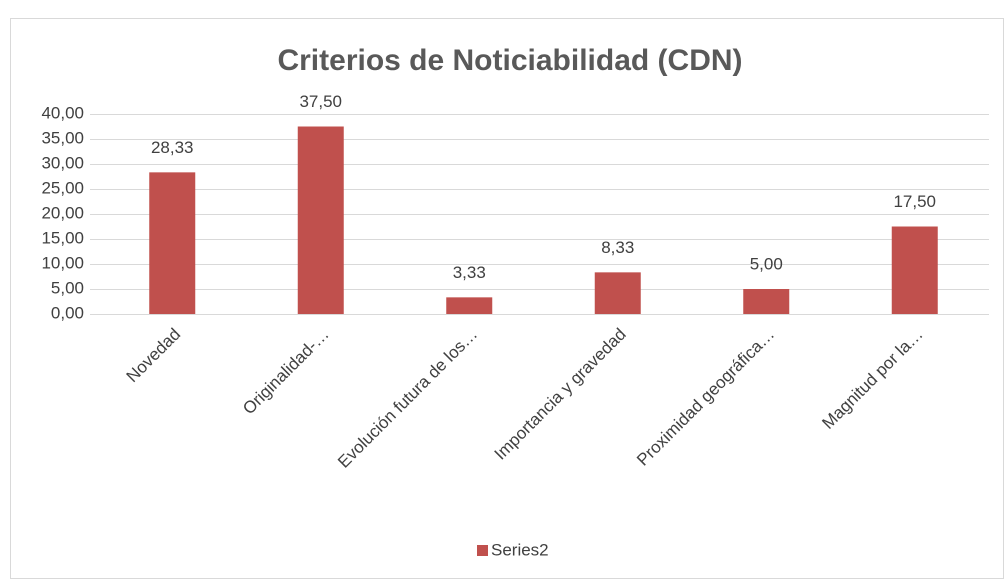 This screenshot has height=580, width=1005. I want to click on data-label: 3,33, so click(469, 272).